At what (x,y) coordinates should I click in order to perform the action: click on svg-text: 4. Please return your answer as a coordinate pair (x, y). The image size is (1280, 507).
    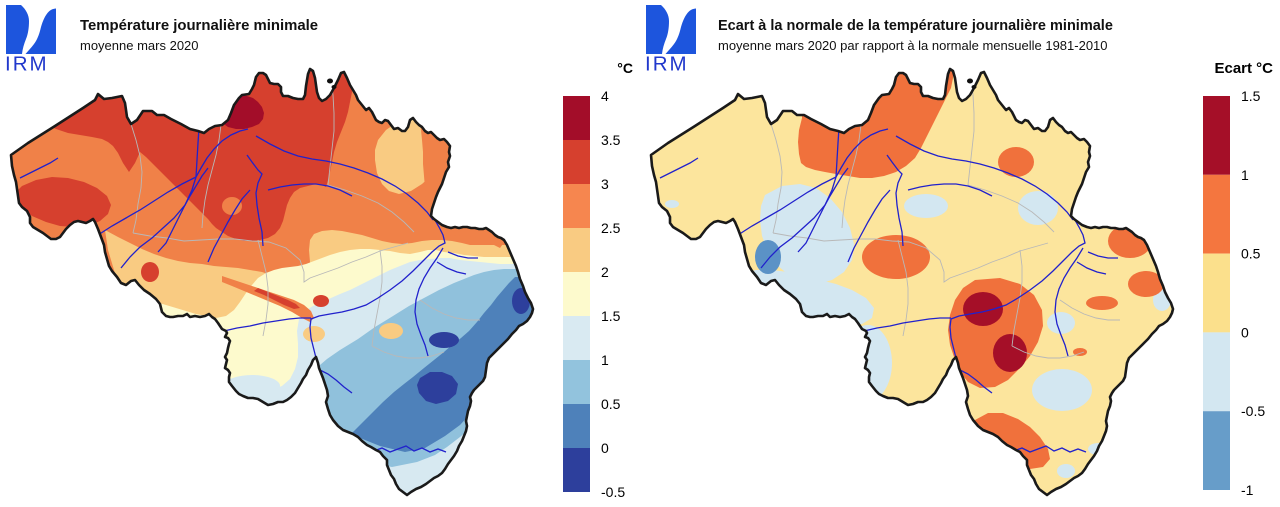
    Looking at the image, I should click on (605, 96).